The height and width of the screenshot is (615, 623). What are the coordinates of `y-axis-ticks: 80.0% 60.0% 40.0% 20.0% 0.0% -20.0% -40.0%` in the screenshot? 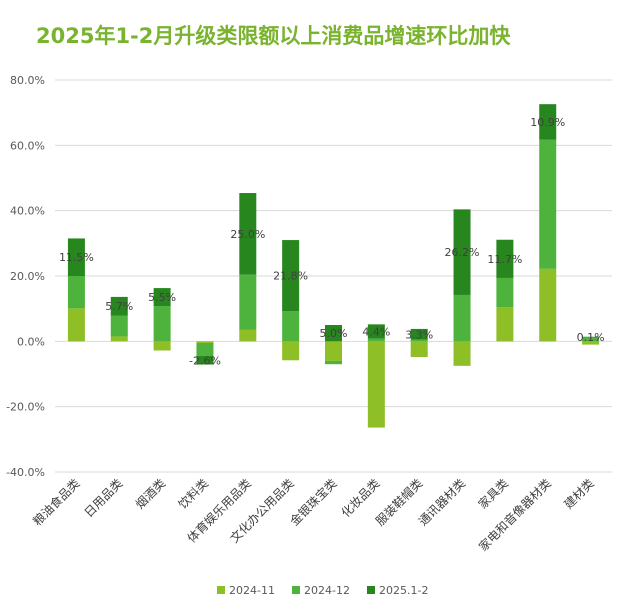 It's located at (25, 276).